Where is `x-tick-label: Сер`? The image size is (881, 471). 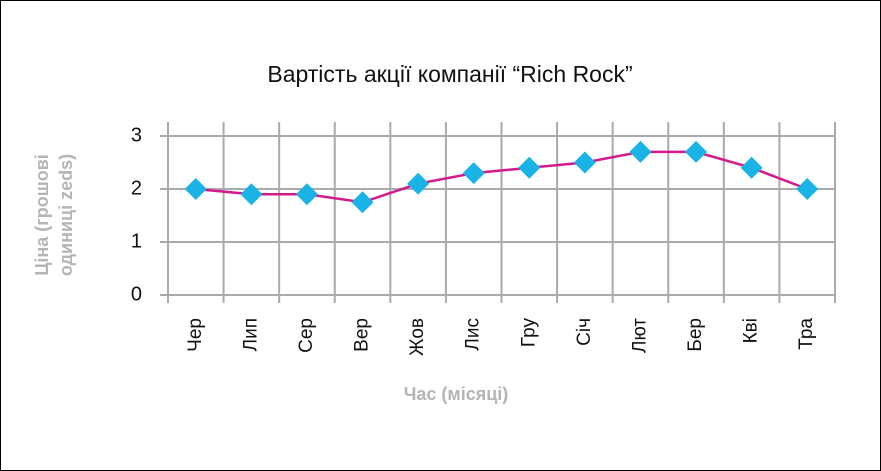
x-tick-label: Сер is located at coordinates (306, 335).